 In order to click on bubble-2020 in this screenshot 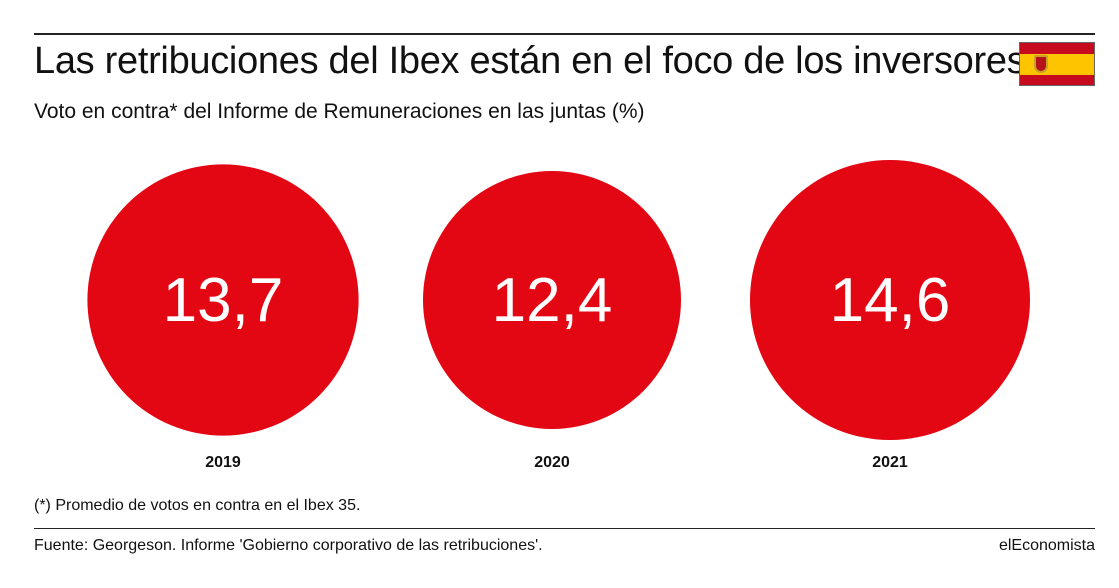, I will do `click(552, 300)`.